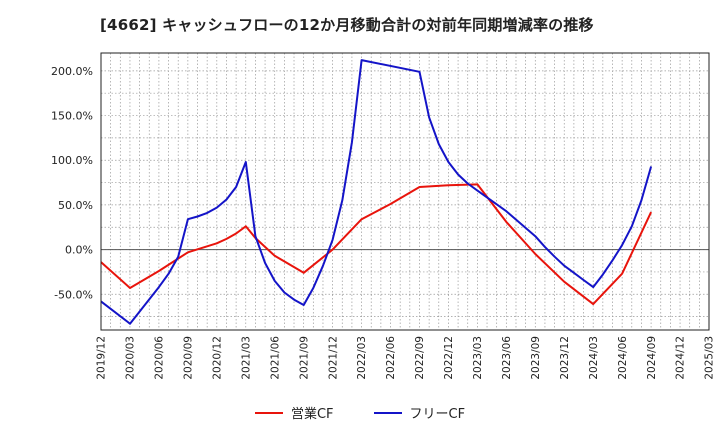 The height and width of the screenshot is (440, 720). I want to click on x-tick-label: 2022/06, so click(391, 358).